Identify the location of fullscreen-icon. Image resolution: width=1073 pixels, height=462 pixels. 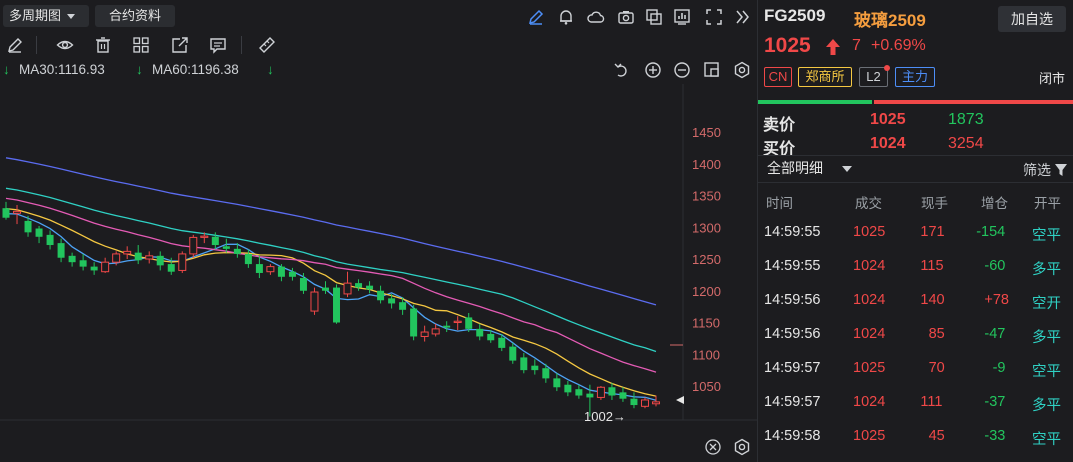
(714, 17).